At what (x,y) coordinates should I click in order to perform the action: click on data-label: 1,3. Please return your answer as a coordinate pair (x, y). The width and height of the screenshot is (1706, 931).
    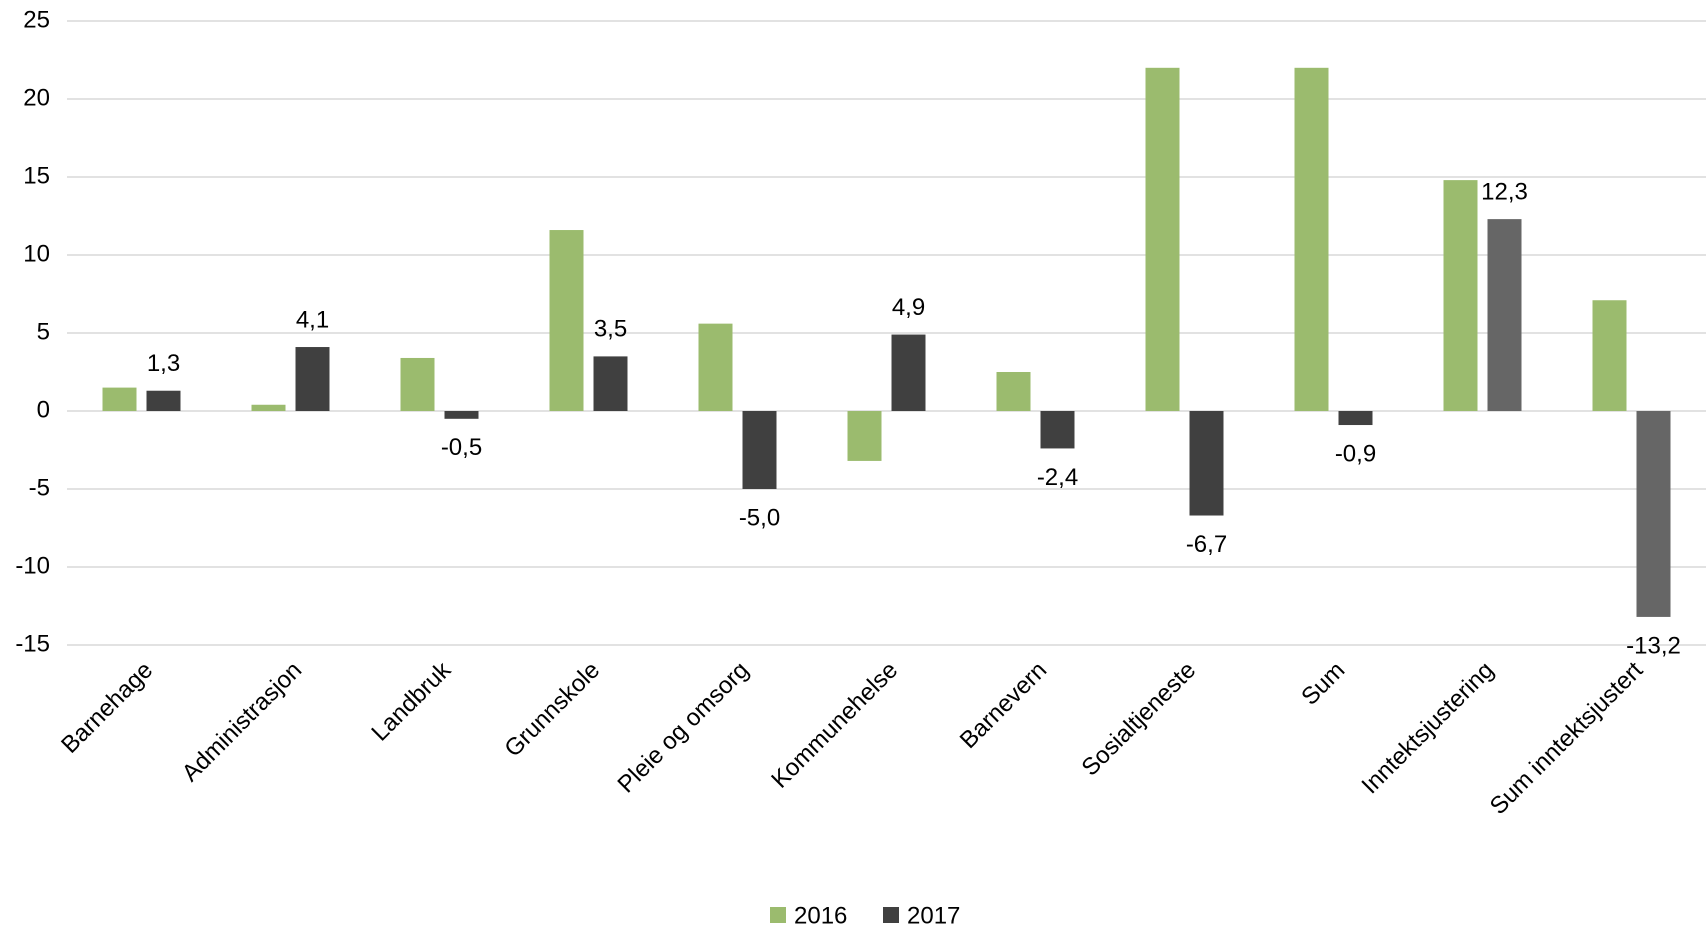
    Looking at the image, I should click on (163, 363).